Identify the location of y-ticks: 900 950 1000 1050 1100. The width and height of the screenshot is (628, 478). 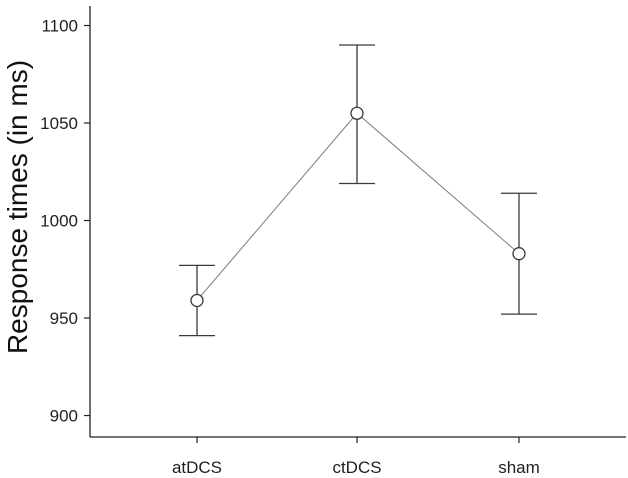
(65, 221).